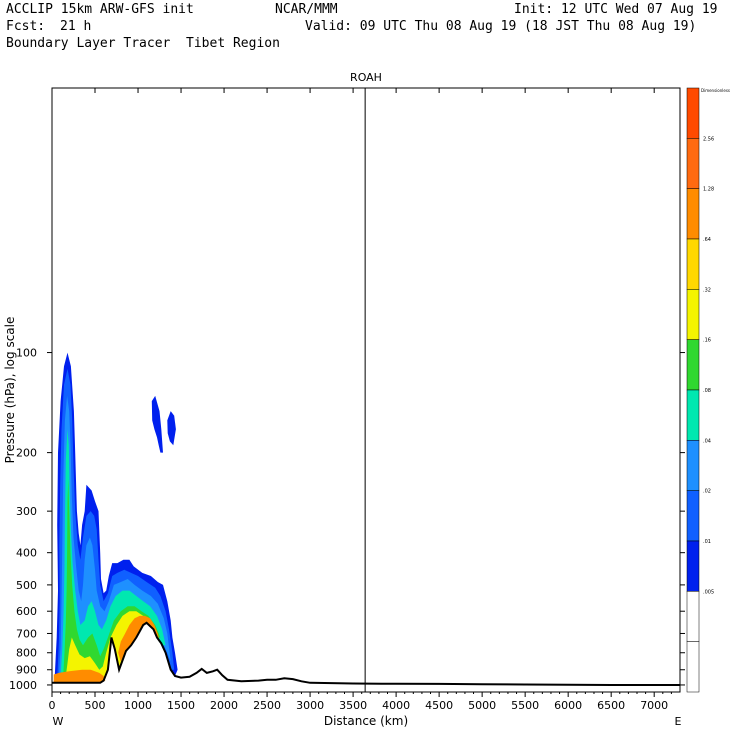  Describe the element at coordinates (138, 705) in the screenshot. I see `x-tick-label: 1000` at that location.